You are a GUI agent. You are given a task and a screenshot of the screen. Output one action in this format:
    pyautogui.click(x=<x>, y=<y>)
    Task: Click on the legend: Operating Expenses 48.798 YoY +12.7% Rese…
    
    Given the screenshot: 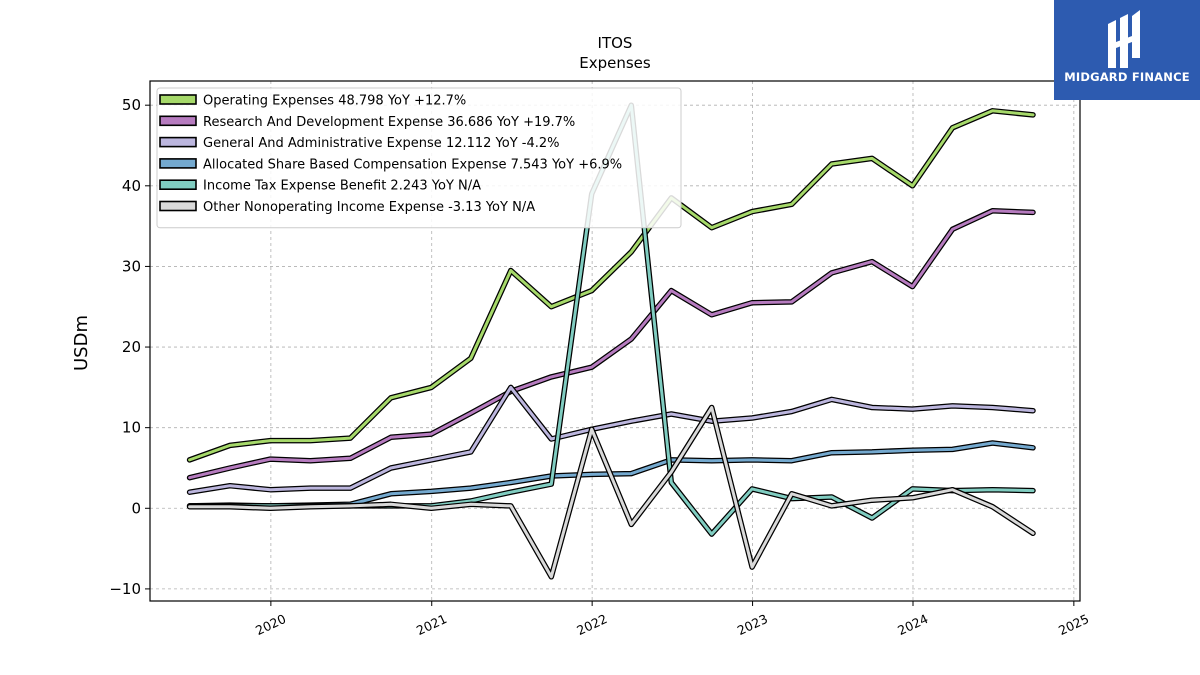 What is the action you would take?
    pyautogui.click(x=419, y=158)
    